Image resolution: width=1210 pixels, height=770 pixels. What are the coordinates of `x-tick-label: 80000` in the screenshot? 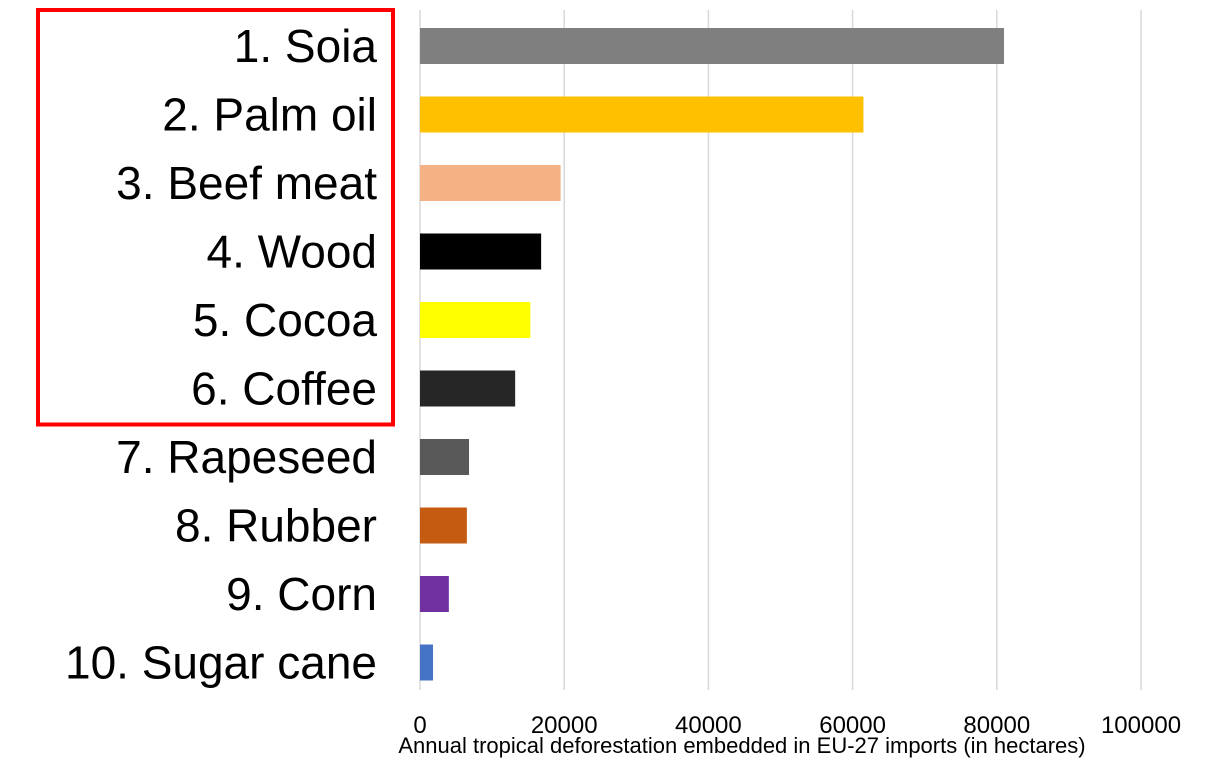 It's located at (996, 725).